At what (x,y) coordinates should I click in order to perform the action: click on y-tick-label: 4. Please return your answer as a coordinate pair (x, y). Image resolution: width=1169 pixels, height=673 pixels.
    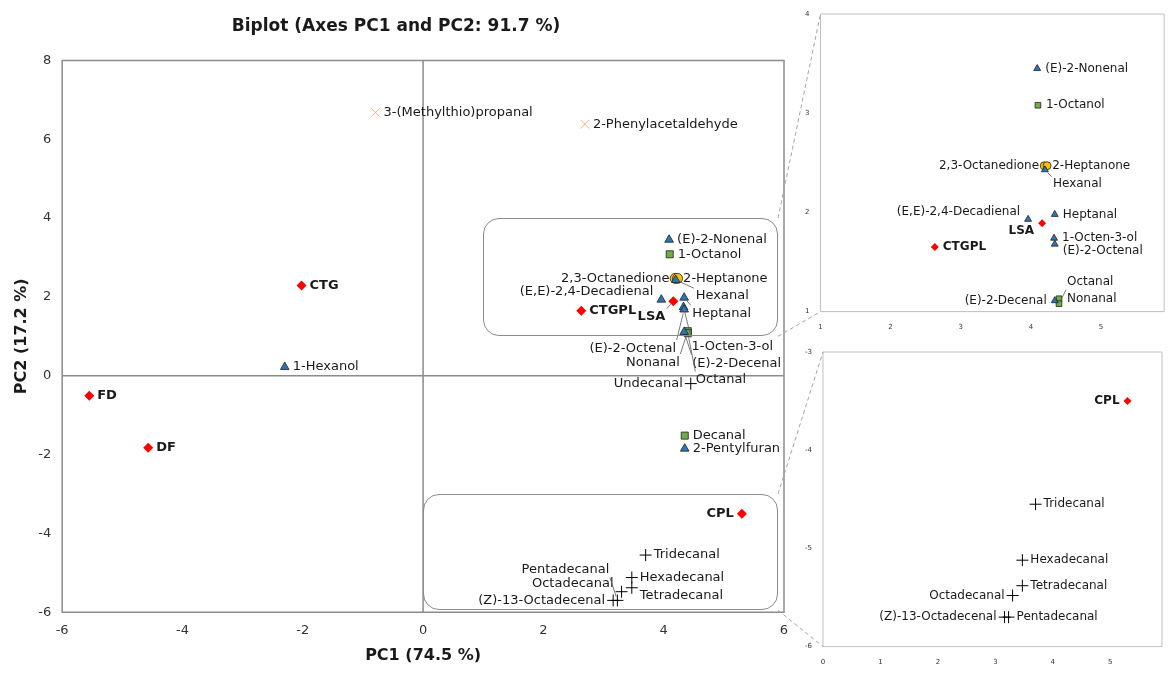
    Looking at the image, I should click on (47, 217).